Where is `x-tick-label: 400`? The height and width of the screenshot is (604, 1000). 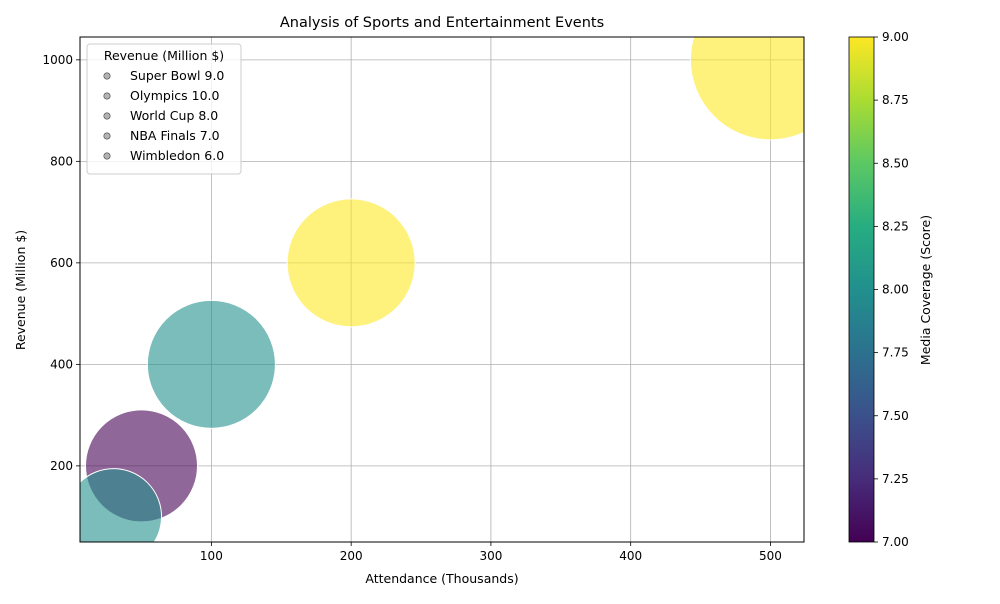 x-tick-label: 400 is located at coordinates (630, 556).